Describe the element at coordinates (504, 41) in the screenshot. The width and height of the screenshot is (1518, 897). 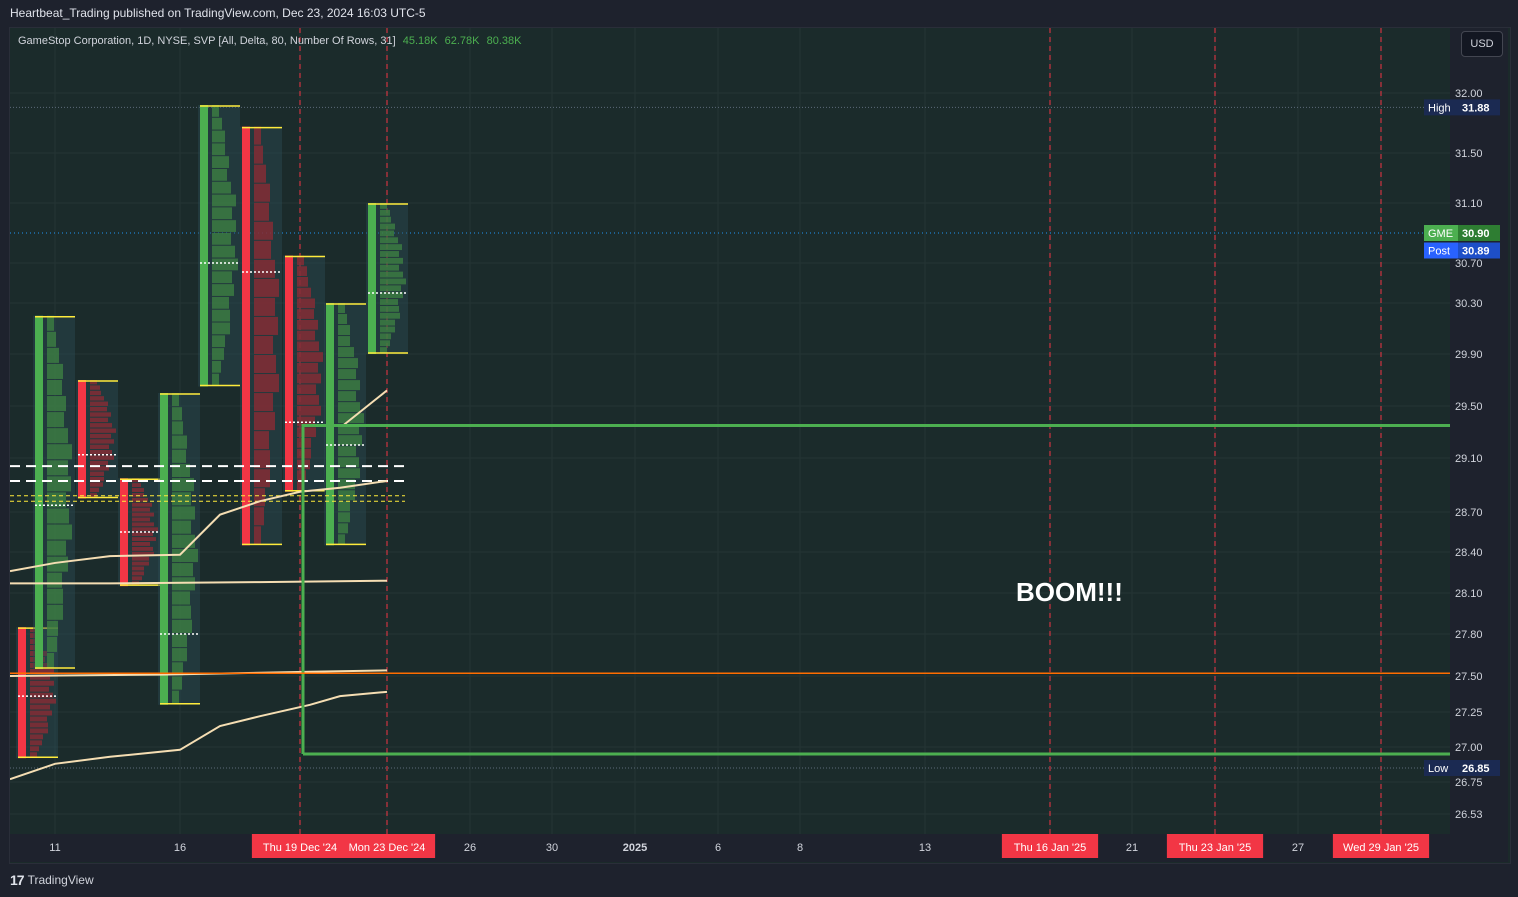
I see `legend-volume-3: 80.38K` at that location.